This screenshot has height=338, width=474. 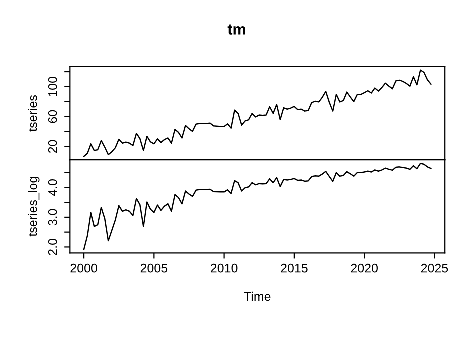 What do you see at coordinates (154, 268) in the screenshot?
I see `x-tick-label: 2005` at bounding box center [154, 268].